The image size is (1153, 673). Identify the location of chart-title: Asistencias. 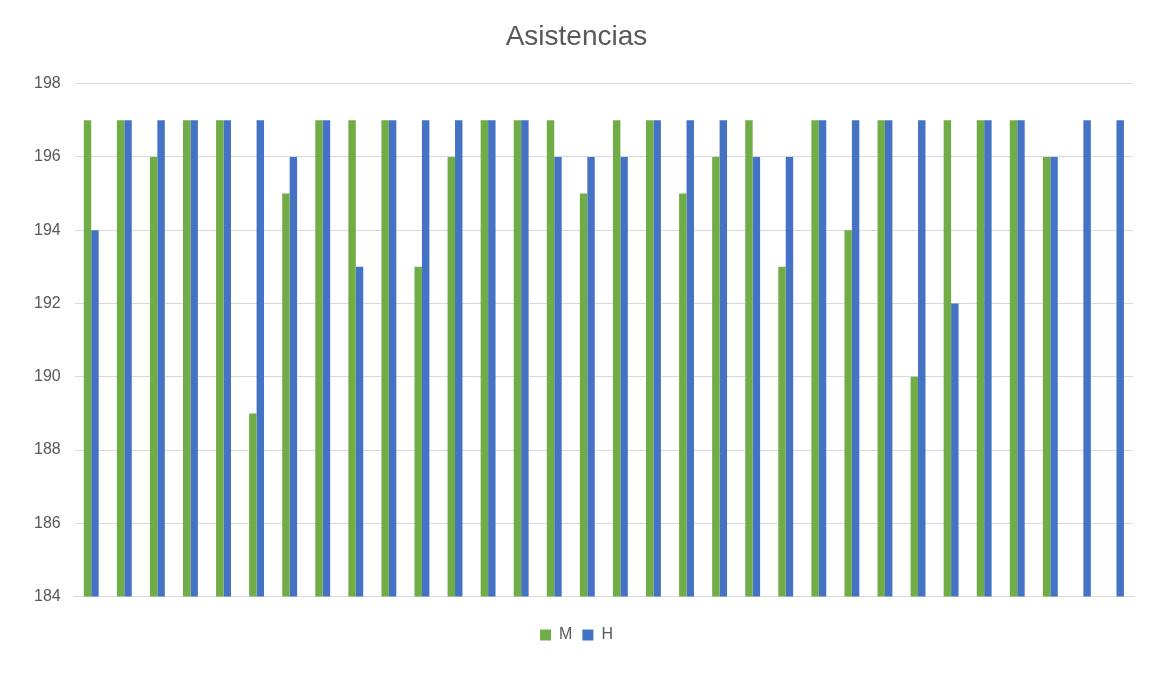
(576, 35).